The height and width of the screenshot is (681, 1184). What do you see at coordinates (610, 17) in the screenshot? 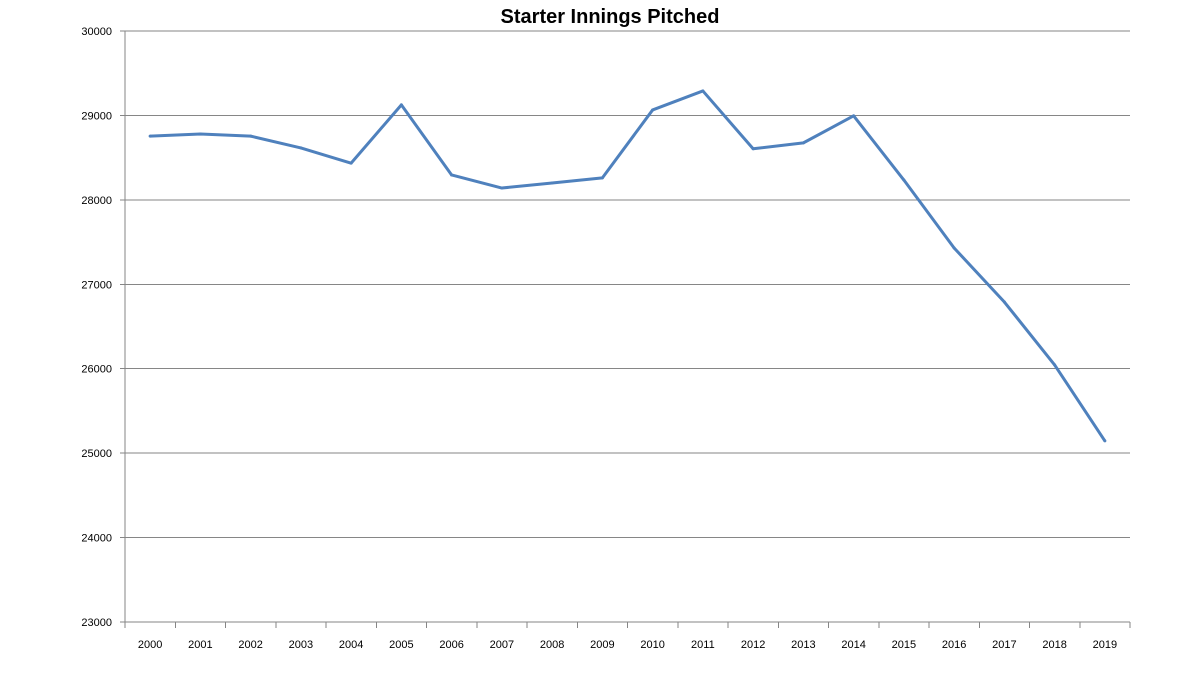
I see `chart-title: Starter Innings Pitched` at bounding box center [610, 17].